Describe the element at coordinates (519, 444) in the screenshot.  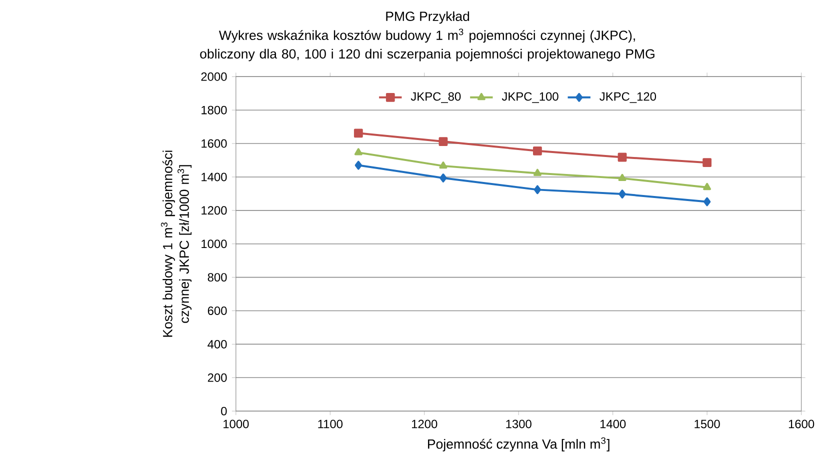
I see `x-axis-title: Pojemność czynna Va [mln m$^{3}$]` at that location.